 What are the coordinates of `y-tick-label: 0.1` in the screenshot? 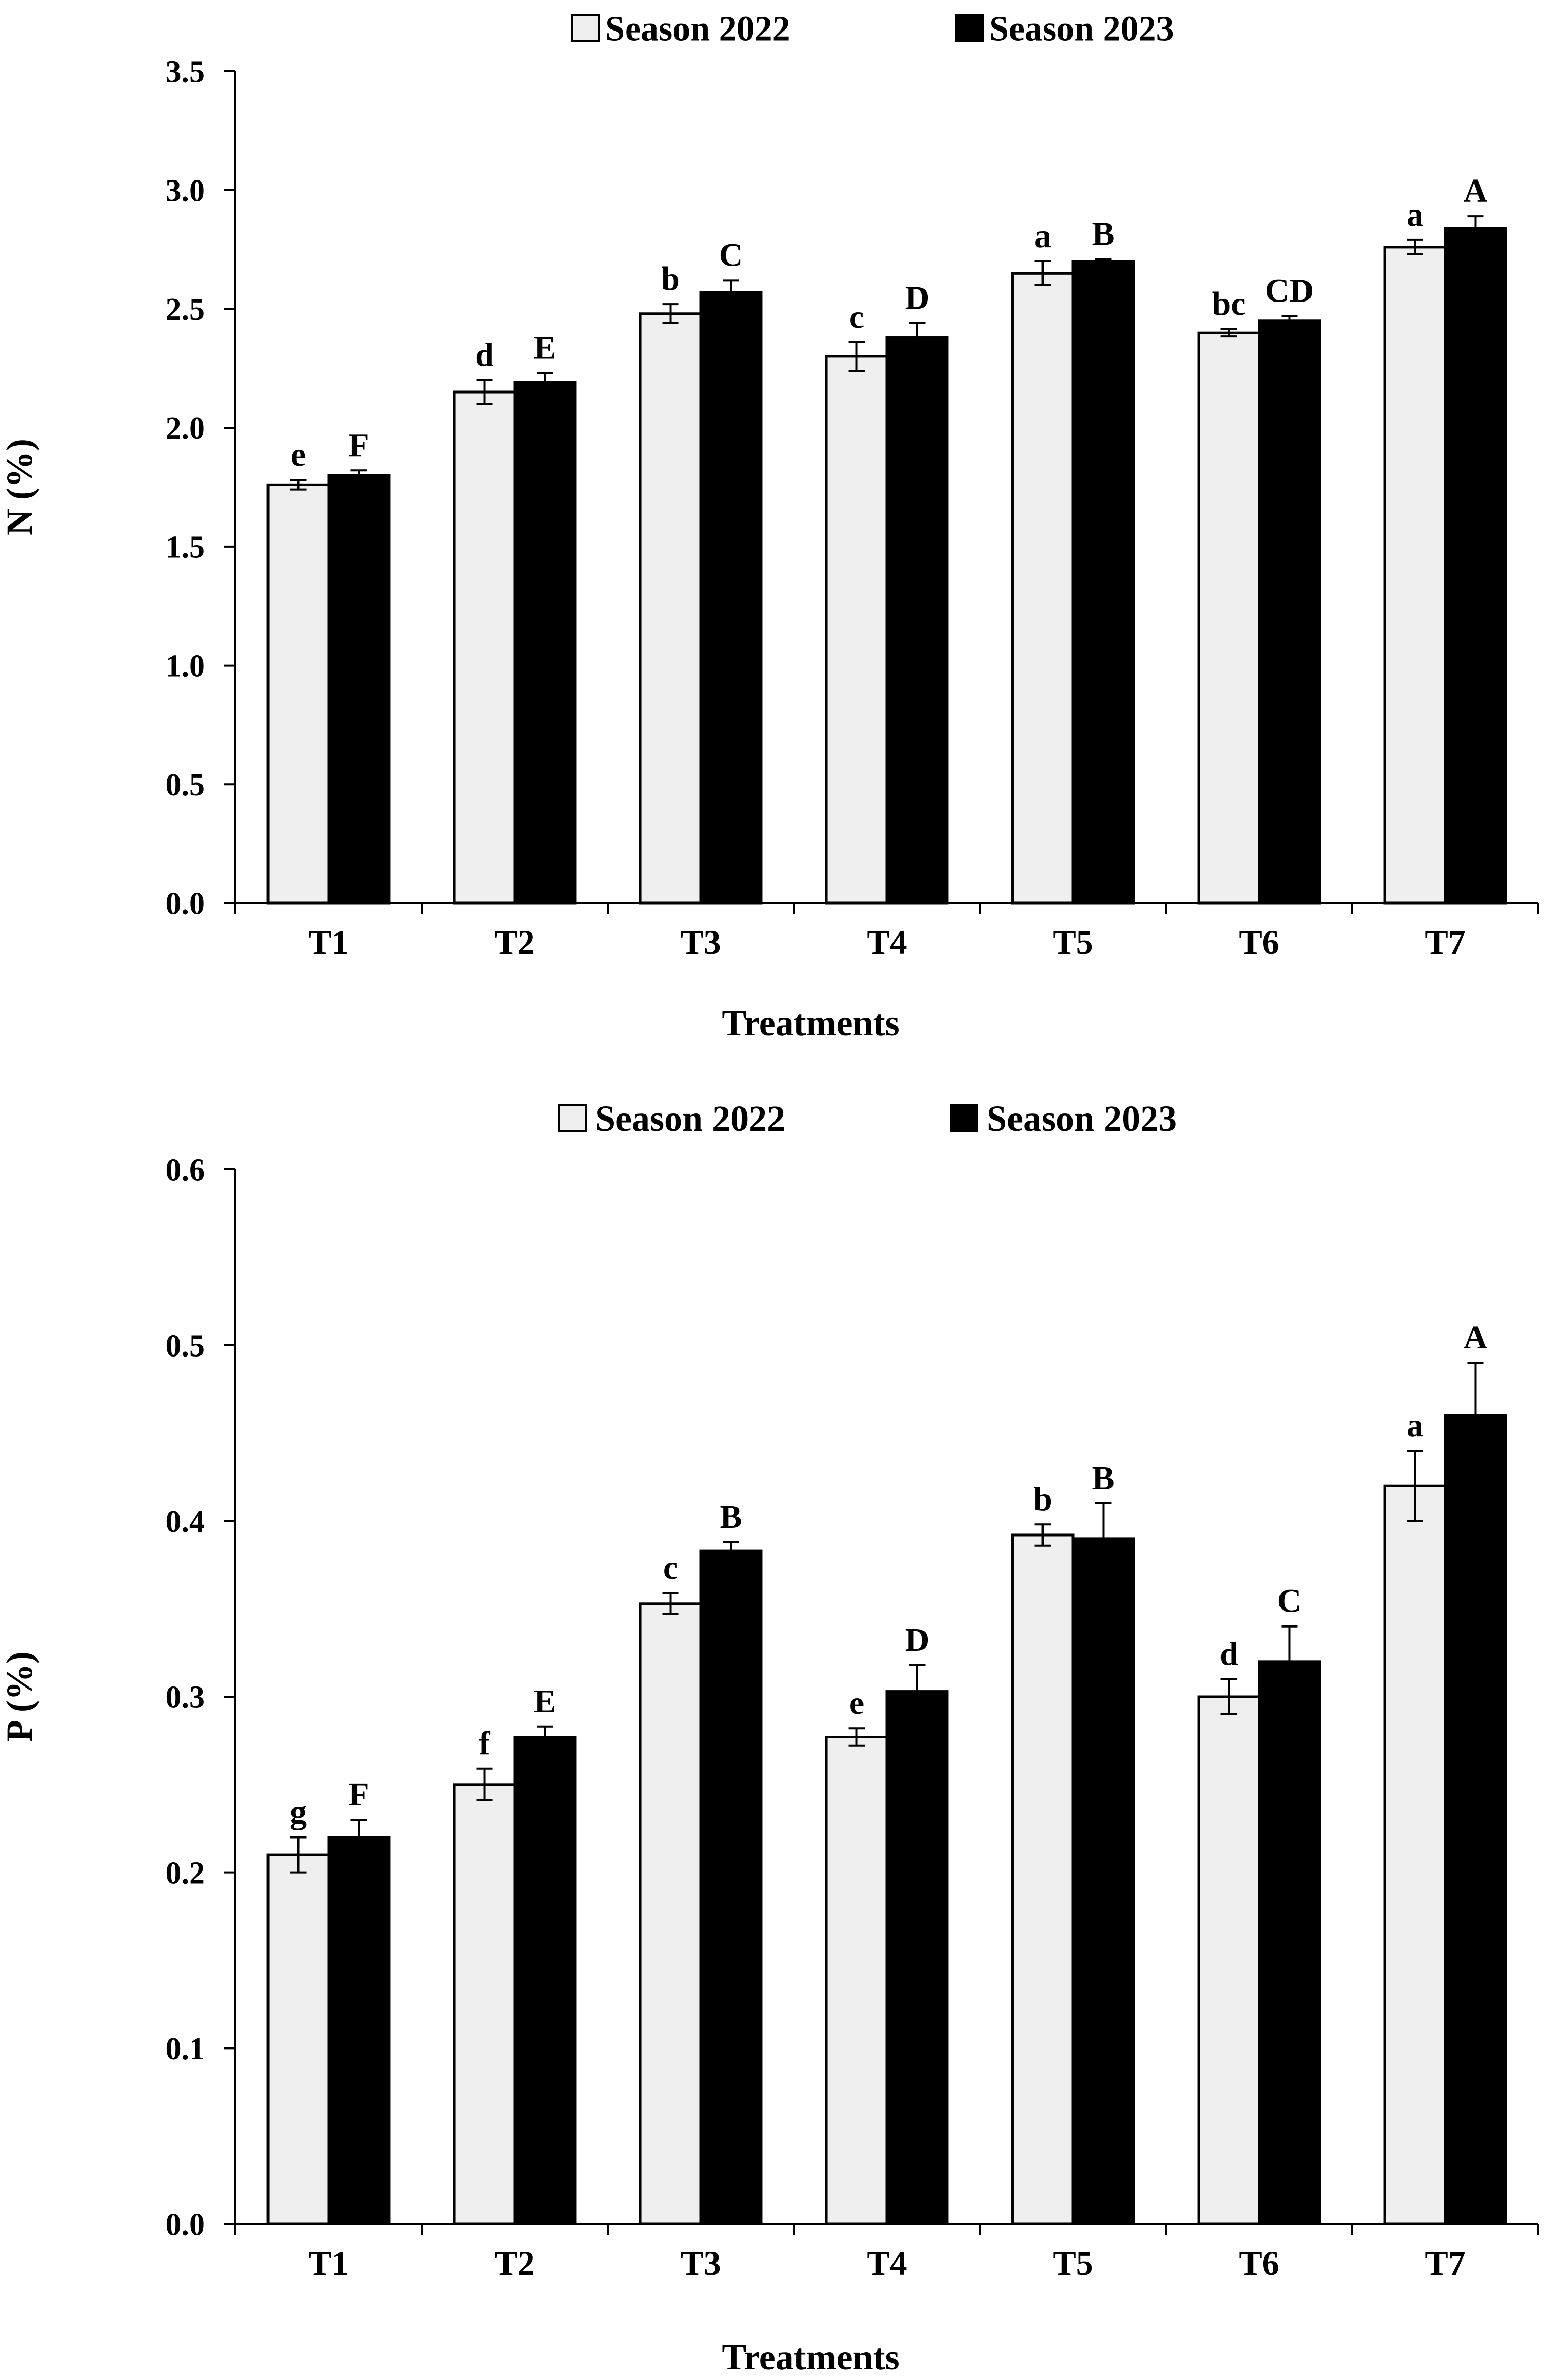 It's located at (185, 2049).